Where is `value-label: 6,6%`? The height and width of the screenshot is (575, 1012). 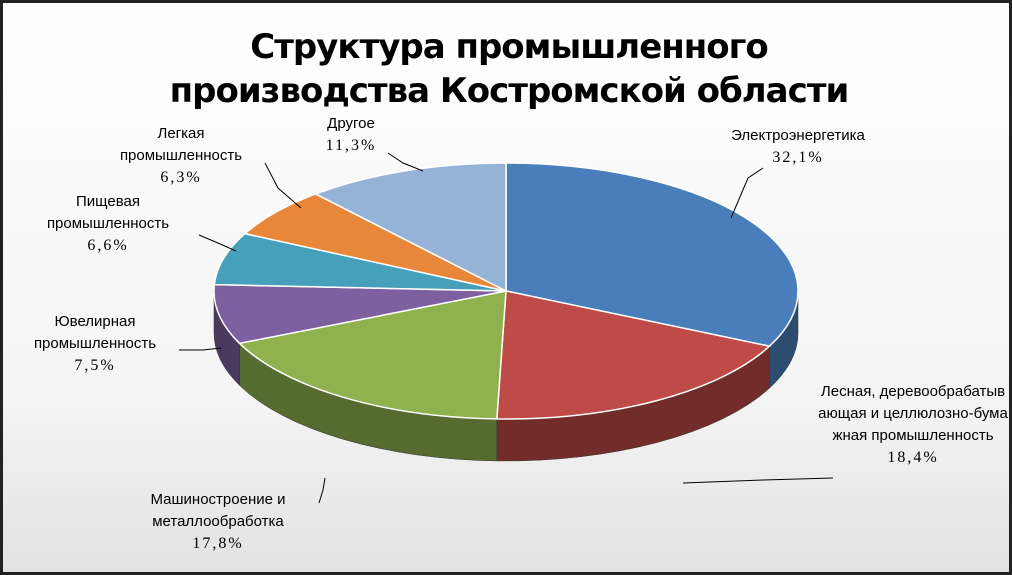 value-label: 6,6% is located at coordinates (108, 245).